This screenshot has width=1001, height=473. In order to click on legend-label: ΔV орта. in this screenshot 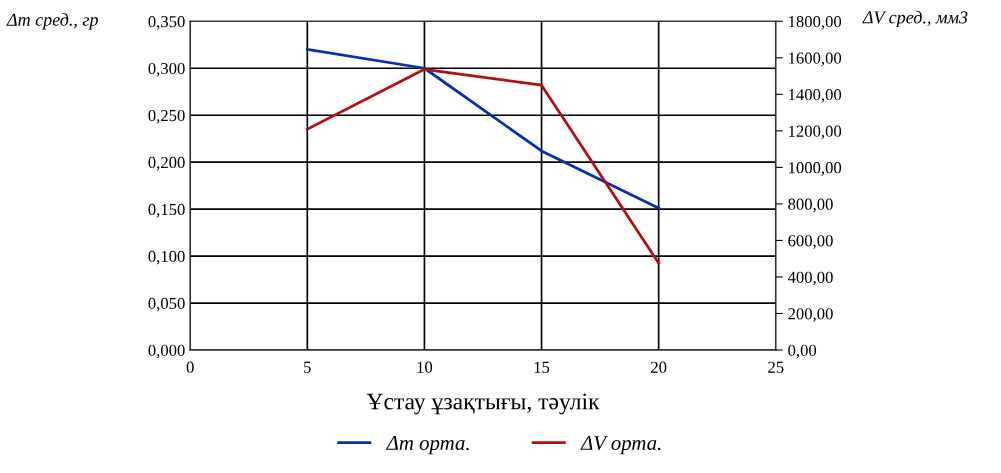, I will do `click(620, 445)`.